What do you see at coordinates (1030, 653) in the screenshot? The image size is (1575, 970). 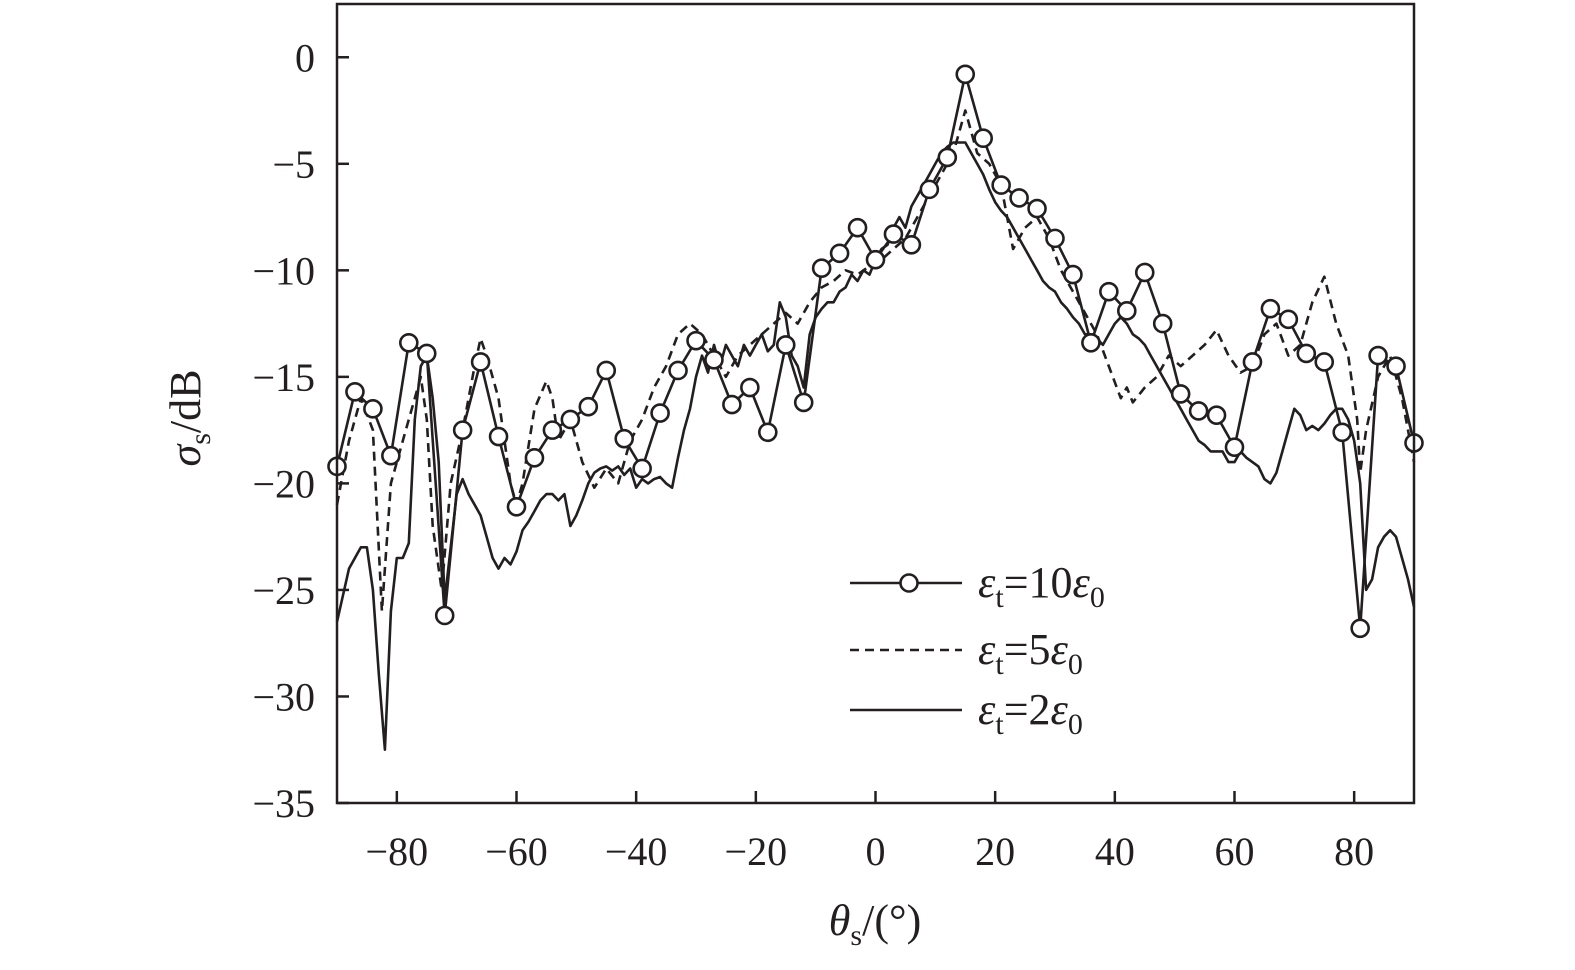 I see `legend-label-1: εt=5ε0` at bounding box center [1030, 653].